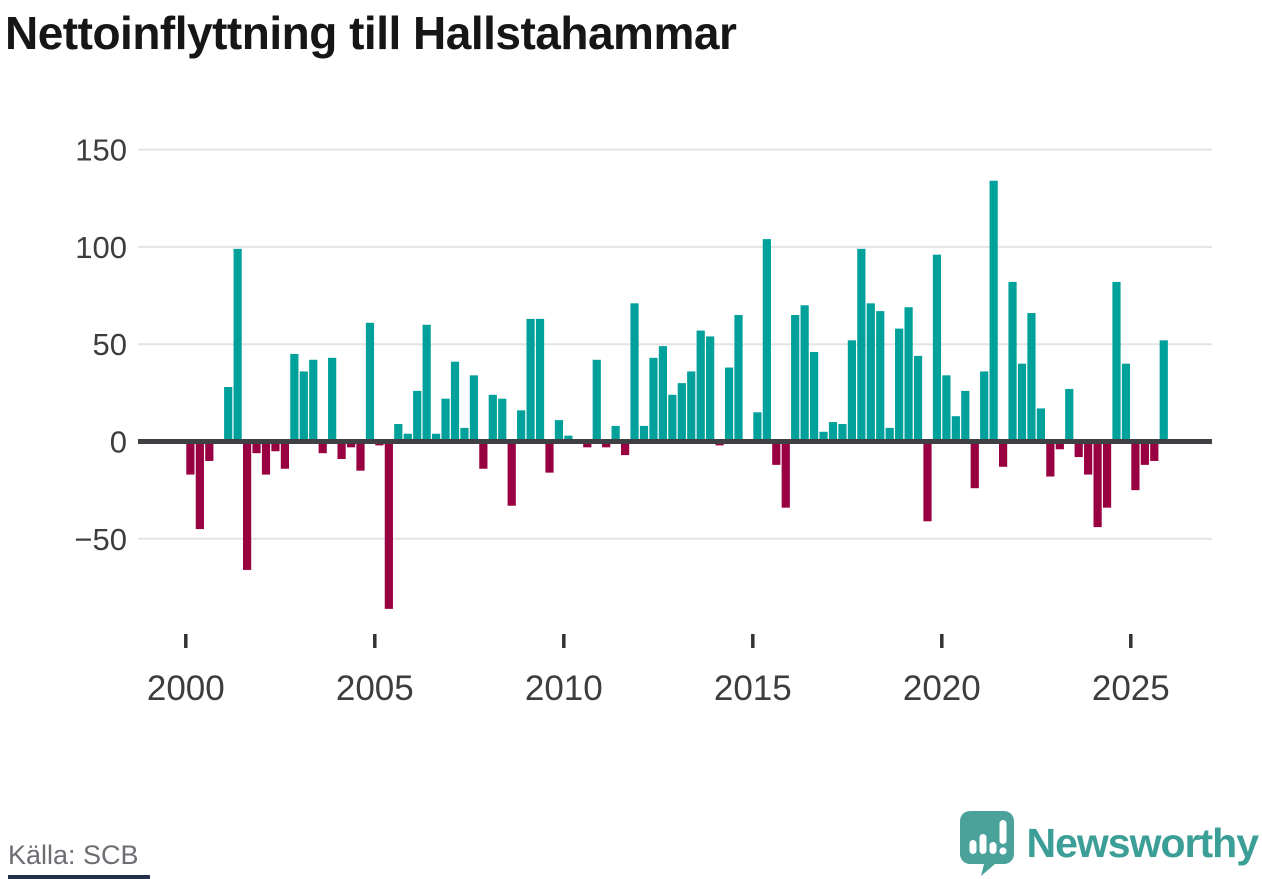 This screenshot has width=1262, height=879. What do you see at coordinates (1131, 688) in the screenshot?
I see `x-axis-label: 2025` at bounding box center [1131, 688].